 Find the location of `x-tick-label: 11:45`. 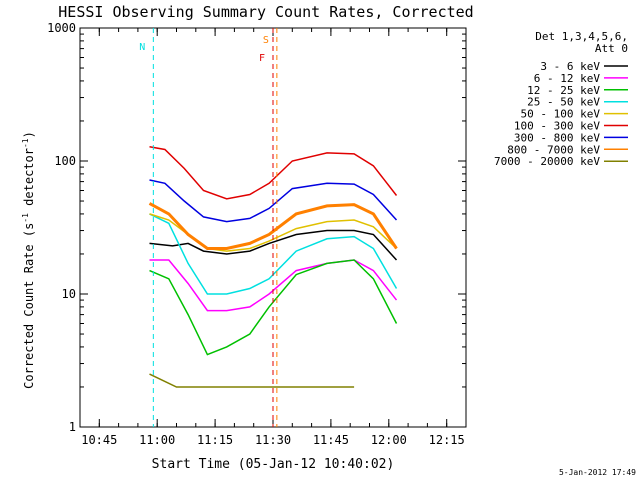

x-tick-label: 11:45 is located at coordinates (331, 440).